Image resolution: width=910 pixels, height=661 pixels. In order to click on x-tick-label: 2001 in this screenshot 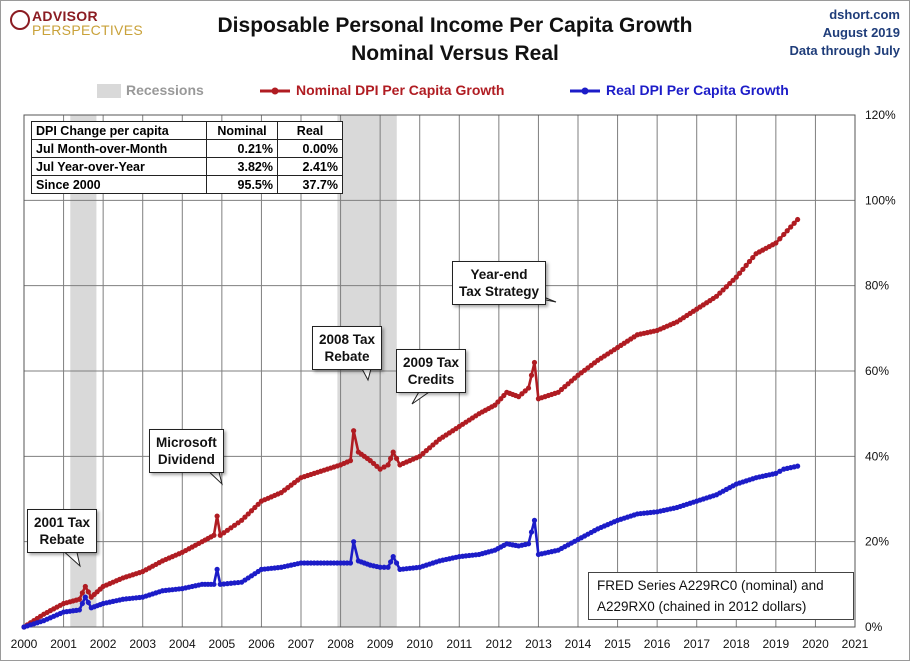, I will do `click(63, 644)`.